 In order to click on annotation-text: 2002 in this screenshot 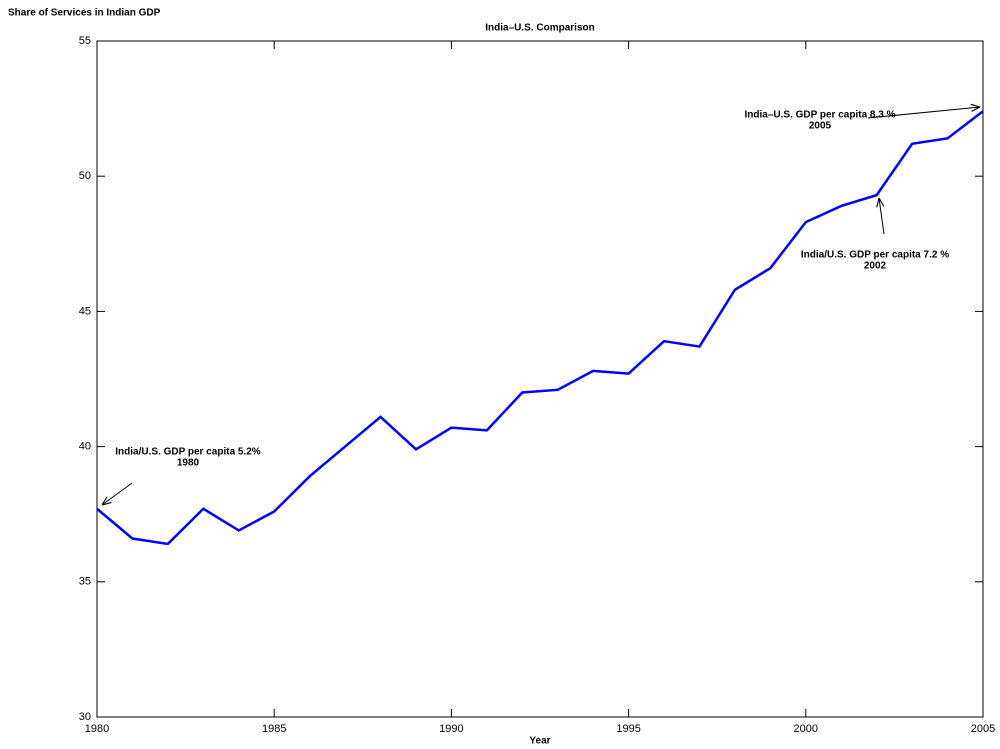, I will do `click(875, 266)`.